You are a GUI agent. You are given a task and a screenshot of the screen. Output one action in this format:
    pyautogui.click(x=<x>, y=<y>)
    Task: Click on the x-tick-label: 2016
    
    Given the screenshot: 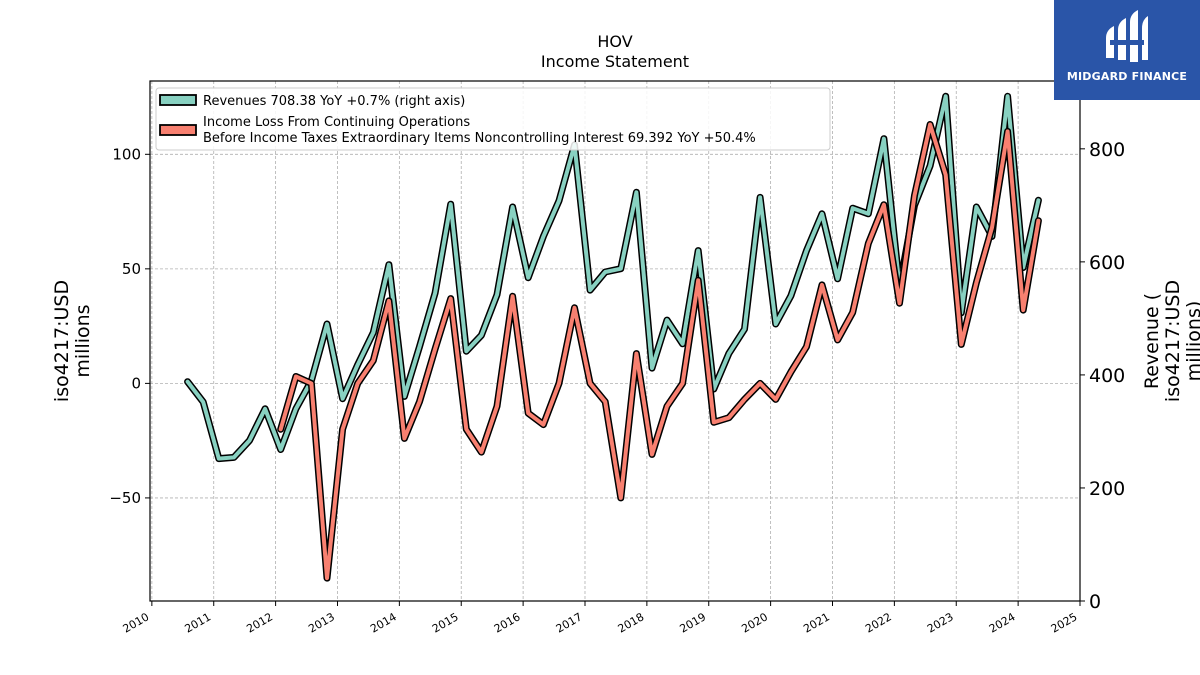 What is the action you would take?
    pyautogui.click(x=507, y=622)
    